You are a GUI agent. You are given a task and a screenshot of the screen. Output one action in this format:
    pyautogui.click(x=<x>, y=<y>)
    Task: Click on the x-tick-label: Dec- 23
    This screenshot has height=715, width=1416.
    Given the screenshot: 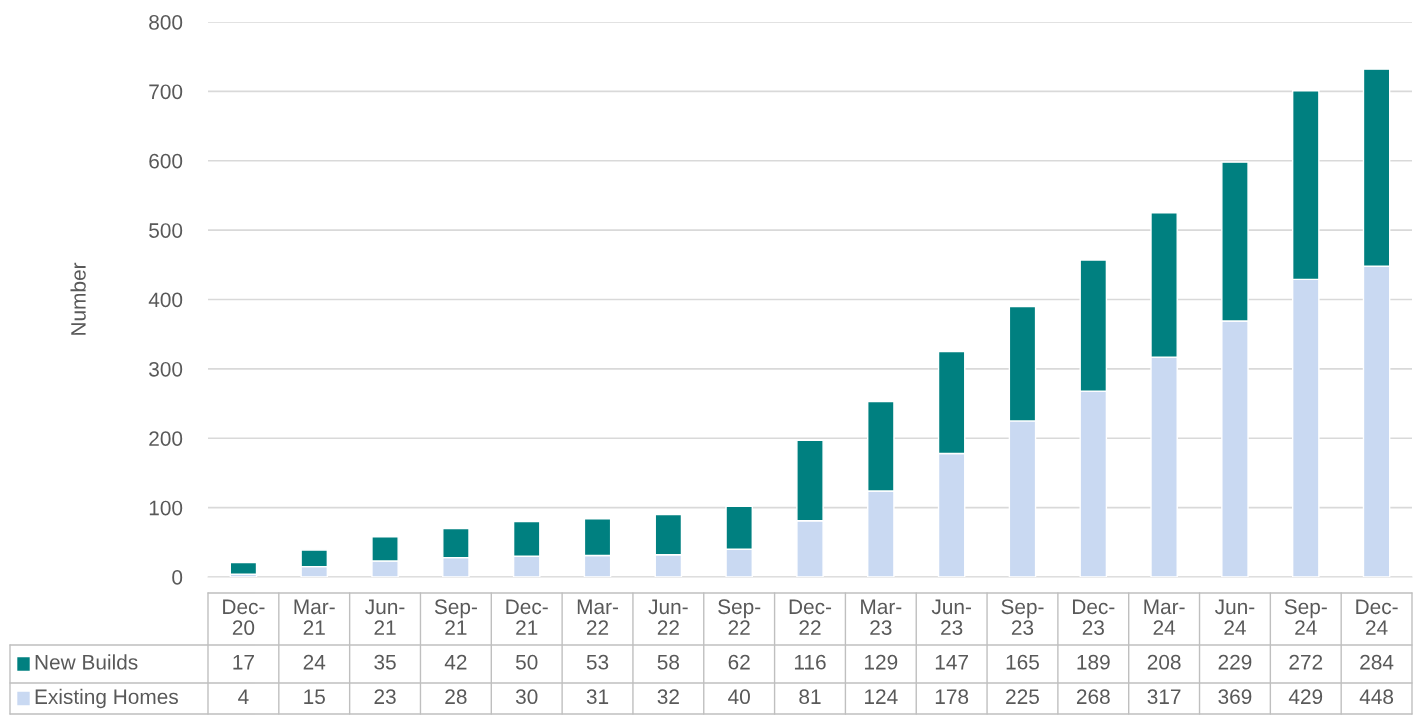 What is the action you would take?
    pyautogui.click(x=1094, y=617)
    